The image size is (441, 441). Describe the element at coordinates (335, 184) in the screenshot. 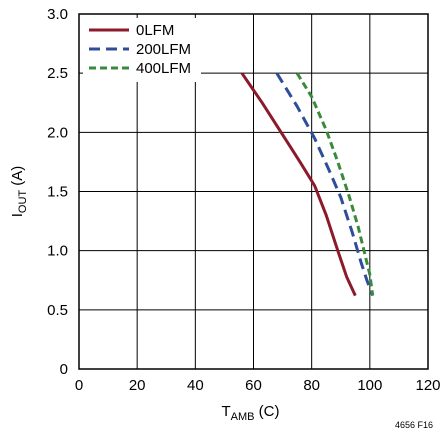

I see `series-line-400lfm` at that location.